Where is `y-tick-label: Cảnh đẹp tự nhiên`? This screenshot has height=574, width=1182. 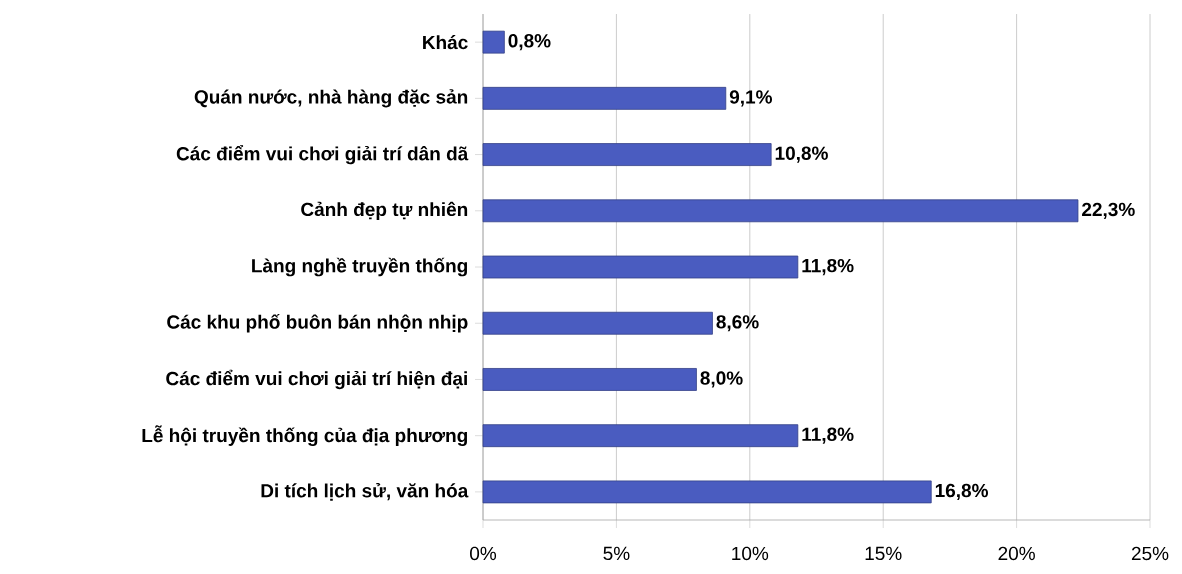
y-tick-label: Cảnh đẹp tự nhiên is located at coordinates (384, 210).